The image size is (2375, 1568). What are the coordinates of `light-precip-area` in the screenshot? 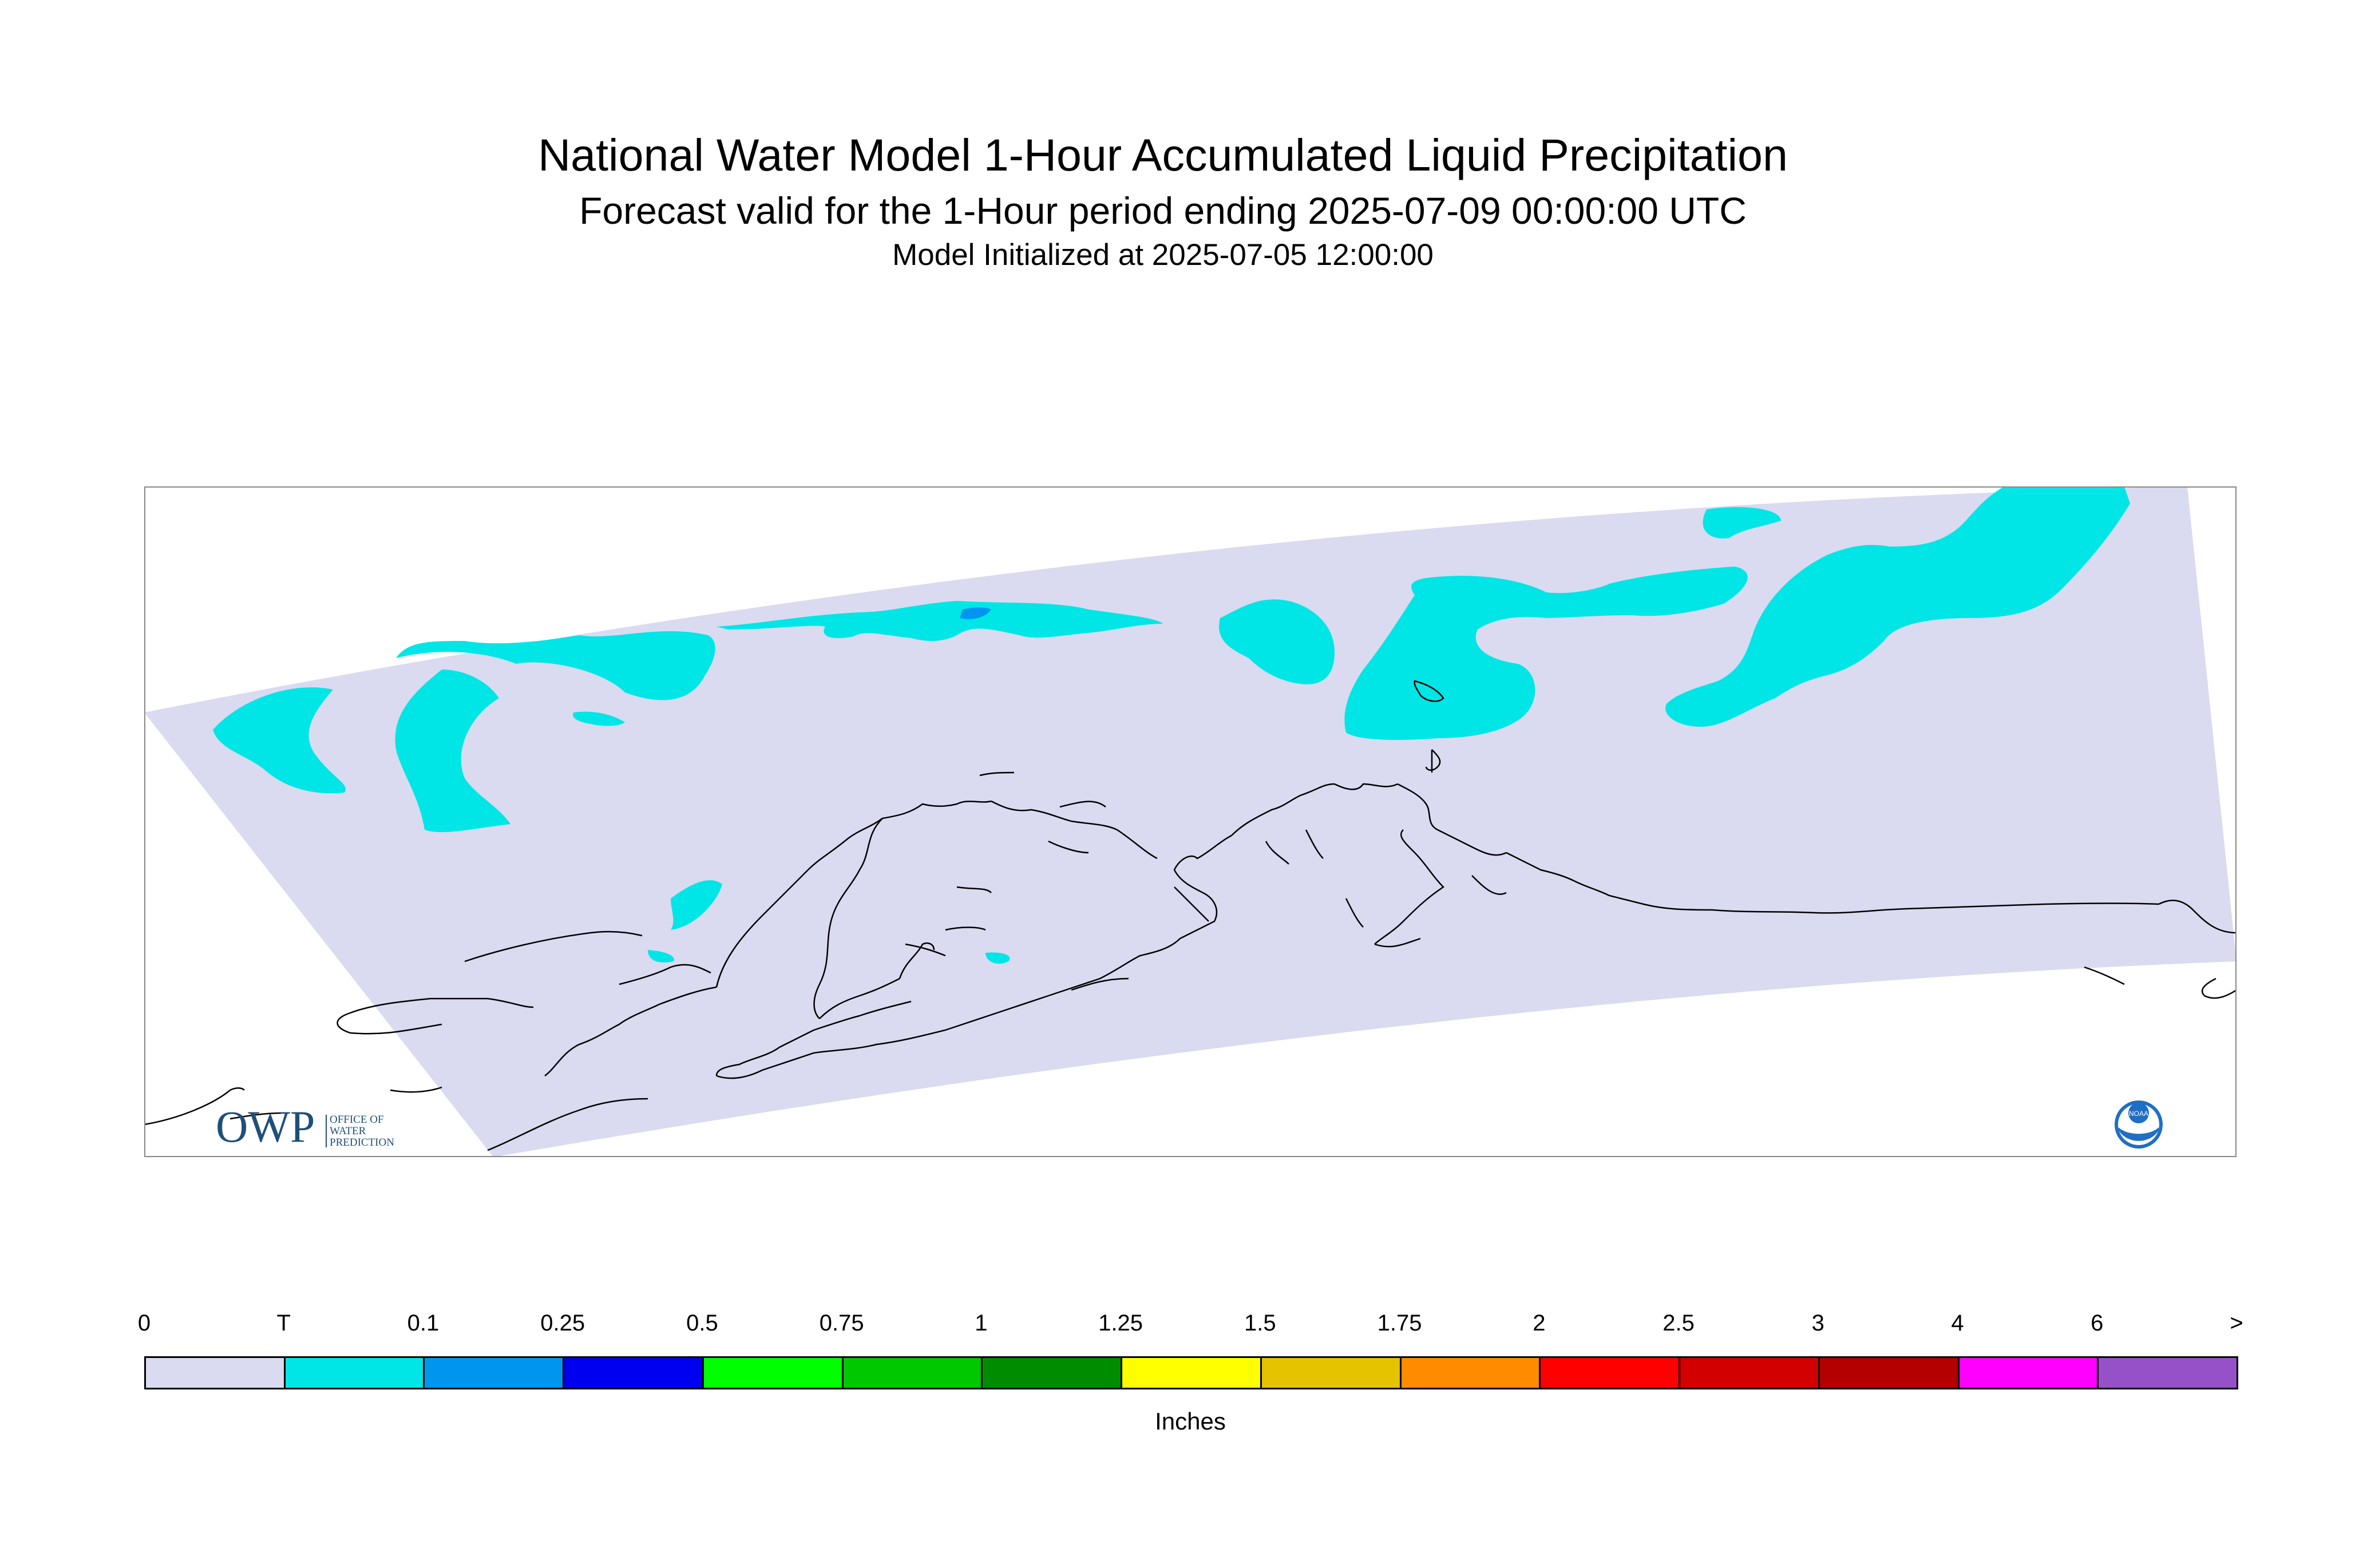 It's located at (975, 613).